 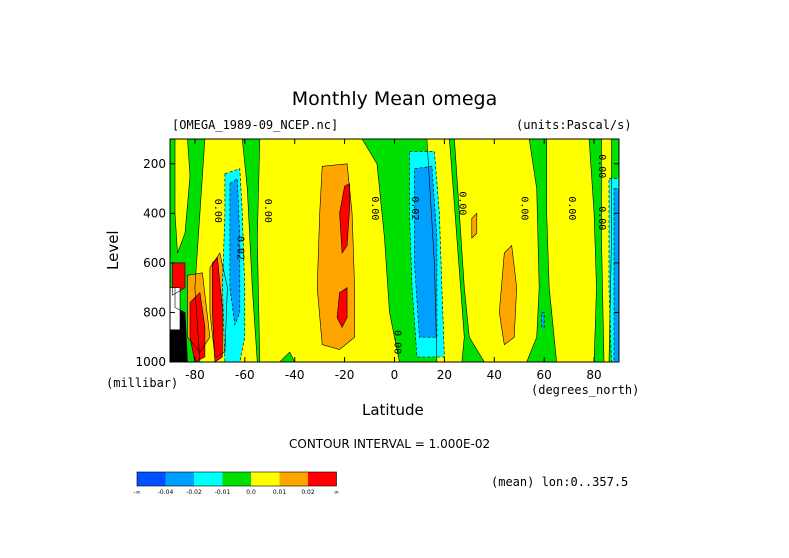 What do you see at coordinates (544, 375) in the screenshot?
I see `x-tick-label: 60` at bounding box center [544, 375].